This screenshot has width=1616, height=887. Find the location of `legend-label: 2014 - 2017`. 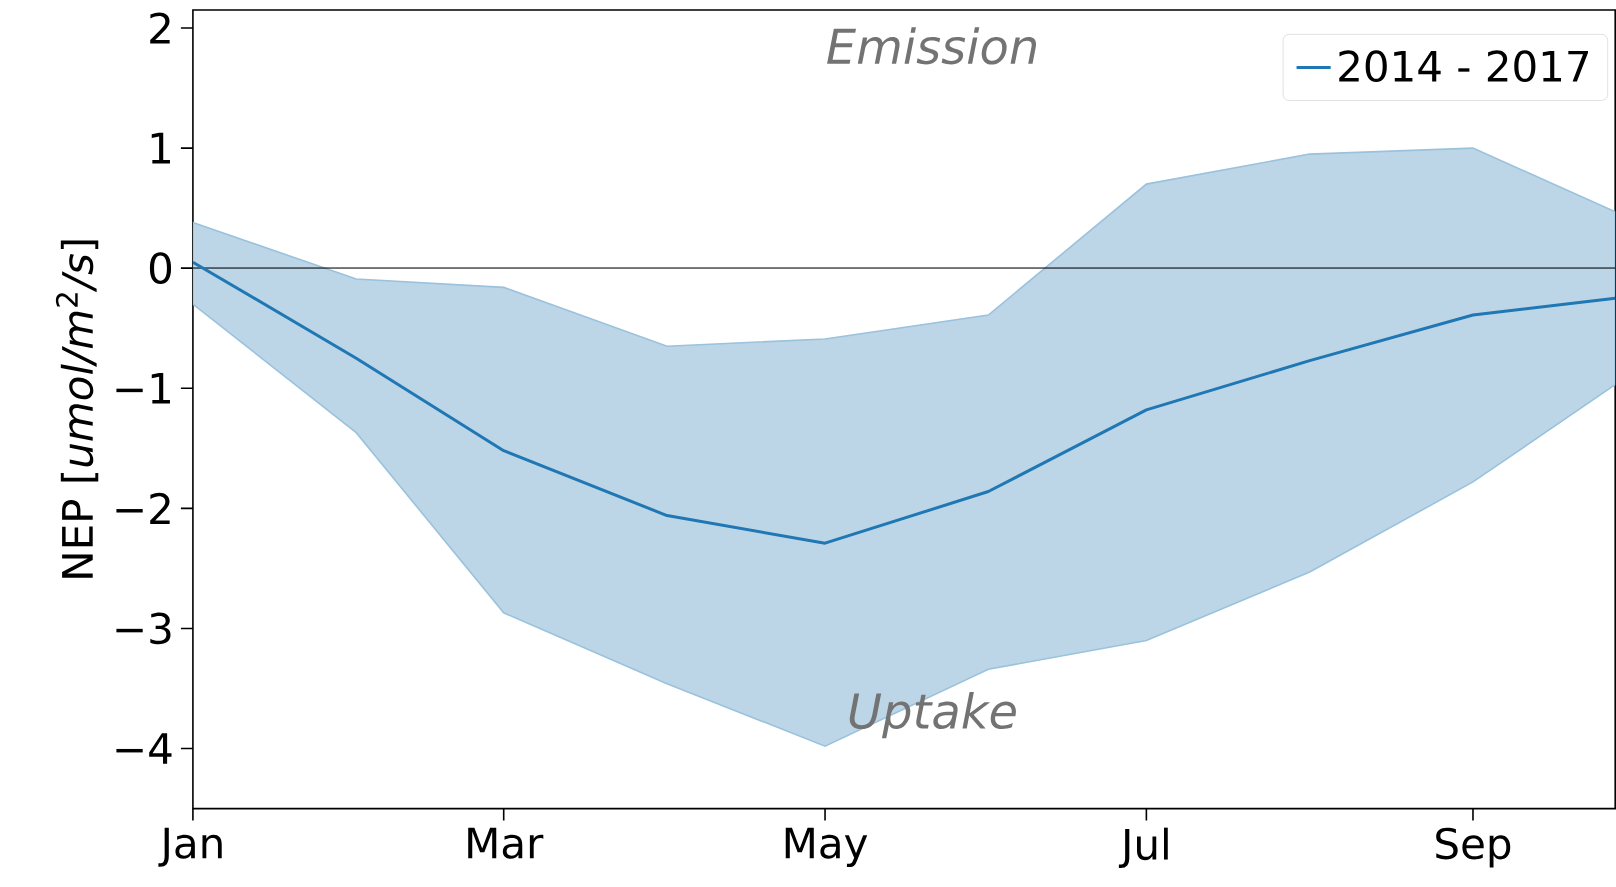

legend-label: 2014 - 2017 is located at coordinates (1463, 66).